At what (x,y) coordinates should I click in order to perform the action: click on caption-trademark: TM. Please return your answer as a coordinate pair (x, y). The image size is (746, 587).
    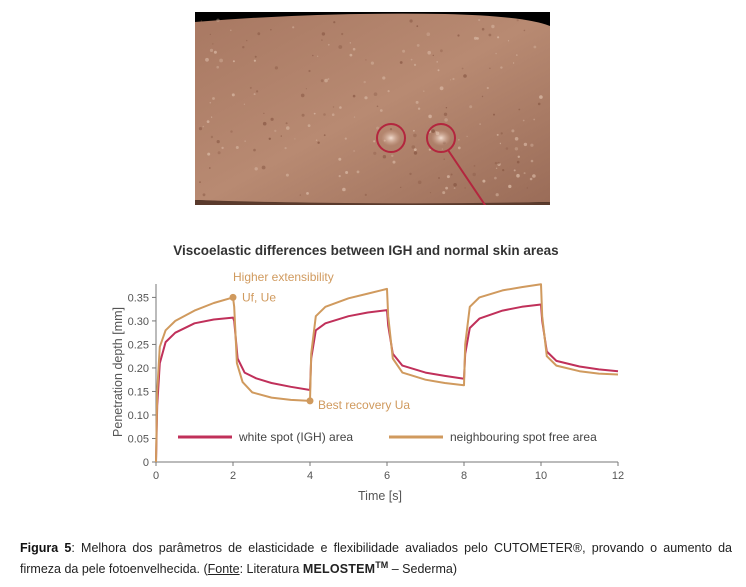
    Looking at the image, I should click on (382, 565).